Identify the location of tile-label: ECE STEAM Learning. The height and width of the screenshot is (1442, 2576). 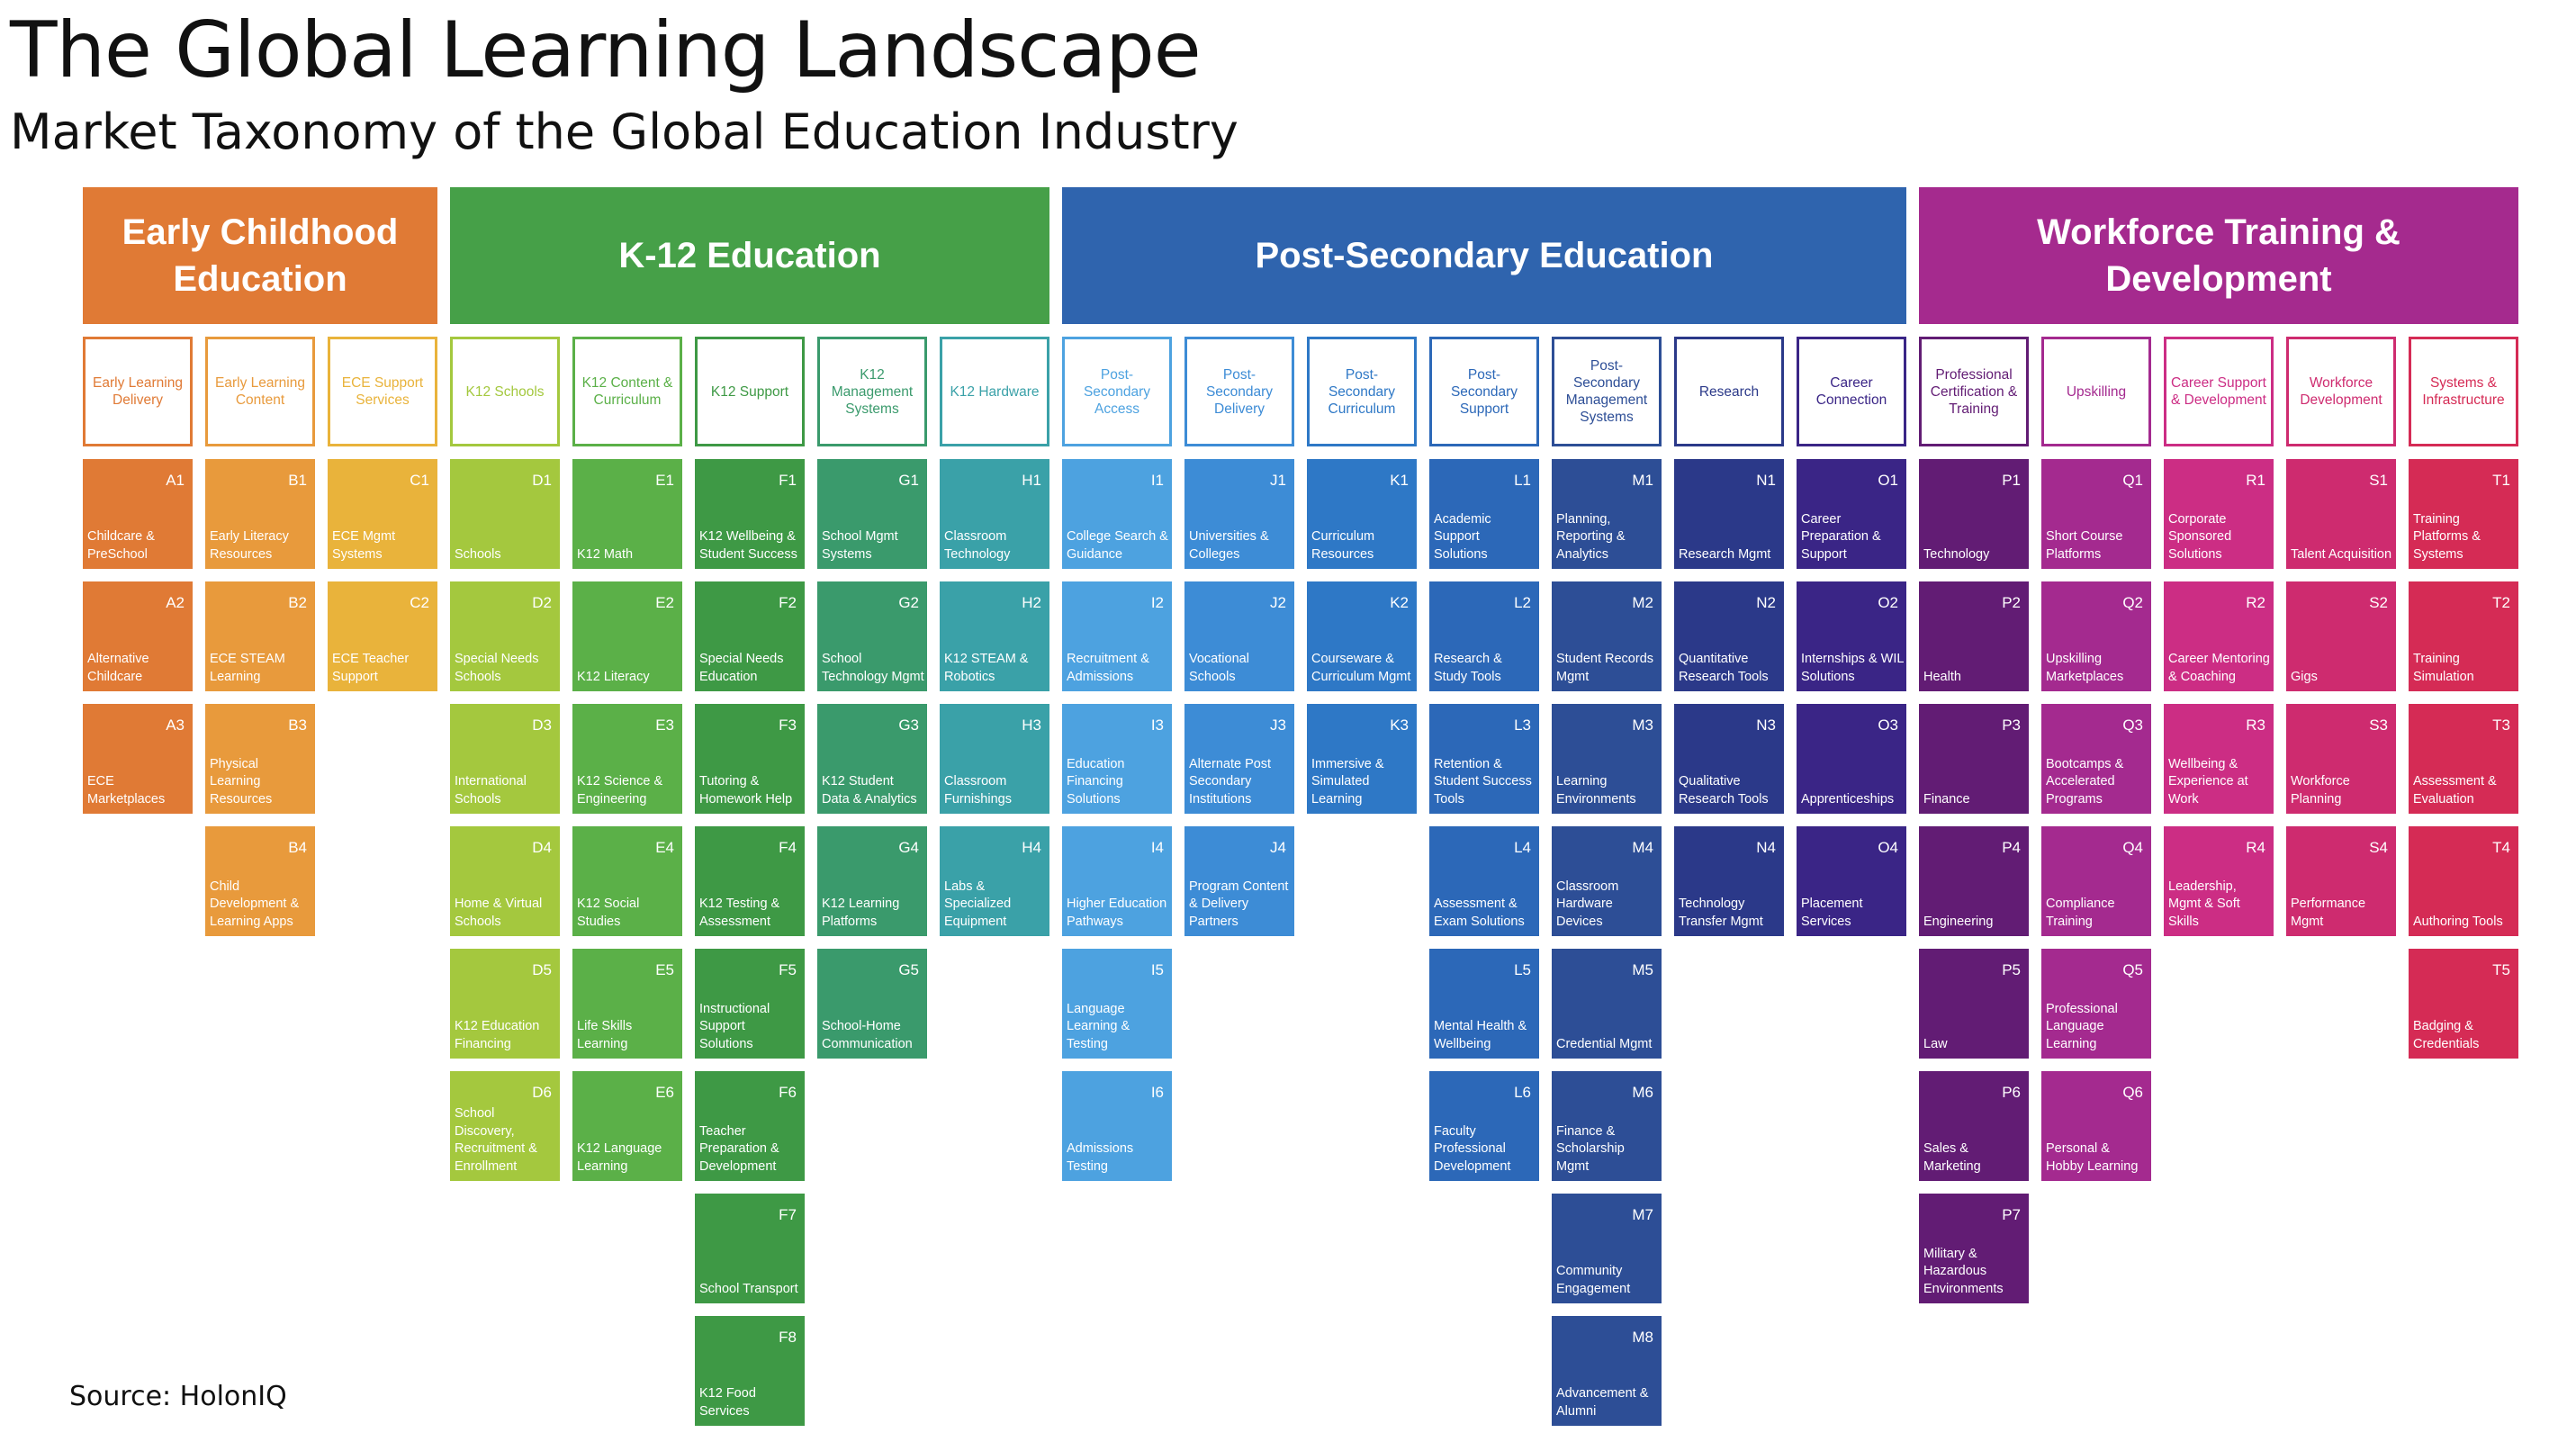
(247, 668).